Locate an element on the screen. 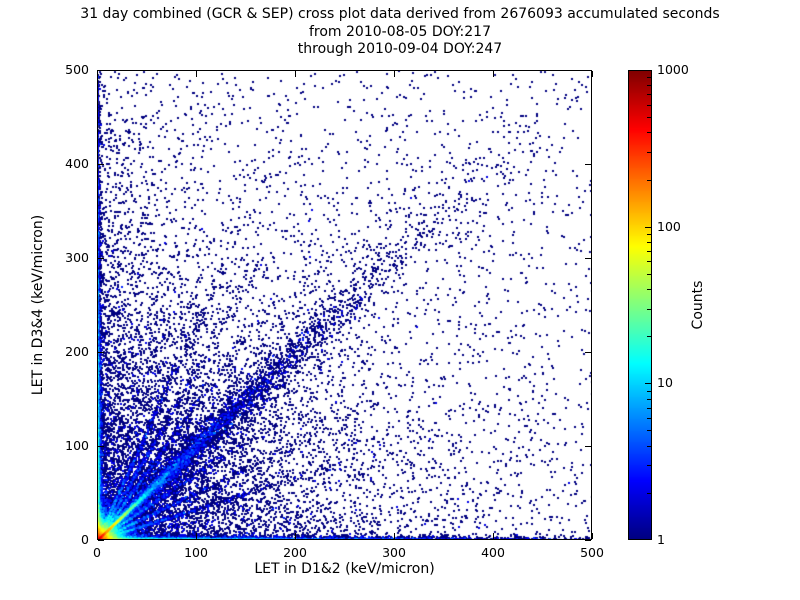 This screenshot has width=800, height=600. chart-subtitle-through: through 2010-09-04 DOY:247 is located at coordinates (400, 49).